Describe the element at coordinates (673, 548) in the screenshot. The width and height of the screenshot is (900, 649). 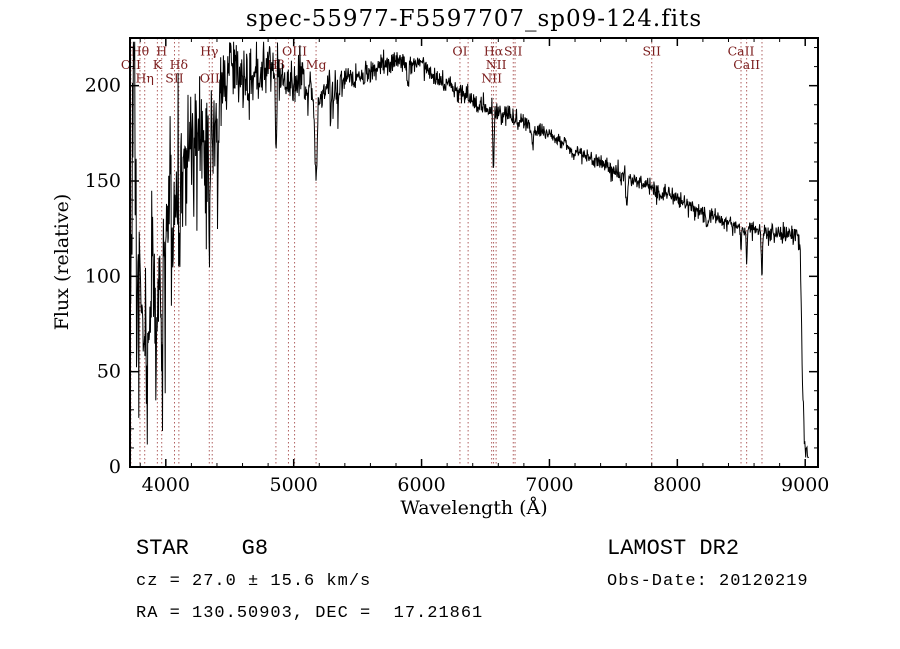
I see `survey-release-text: LAMOST DR2` at that location.